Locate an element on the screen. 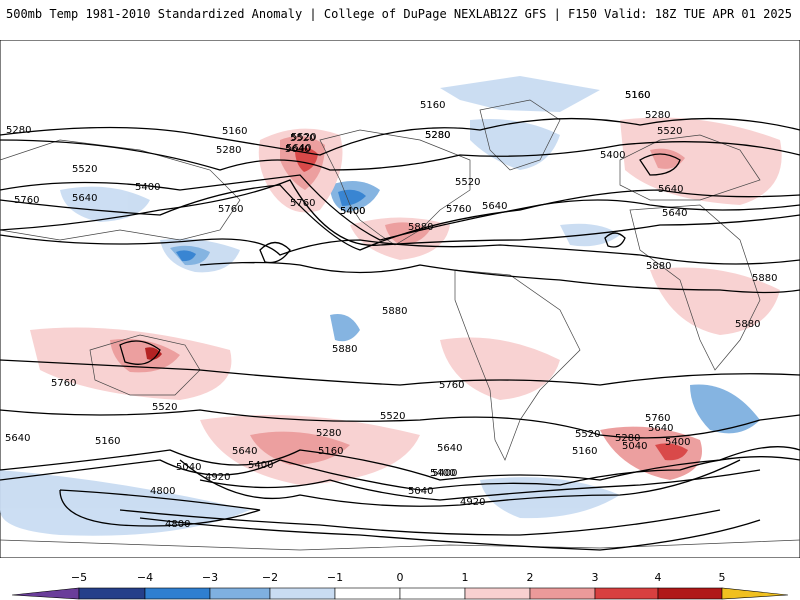 Image resolution: width=800 pixels, height=600 pixels. contour-4800-s is located at coordinates (160, 508).